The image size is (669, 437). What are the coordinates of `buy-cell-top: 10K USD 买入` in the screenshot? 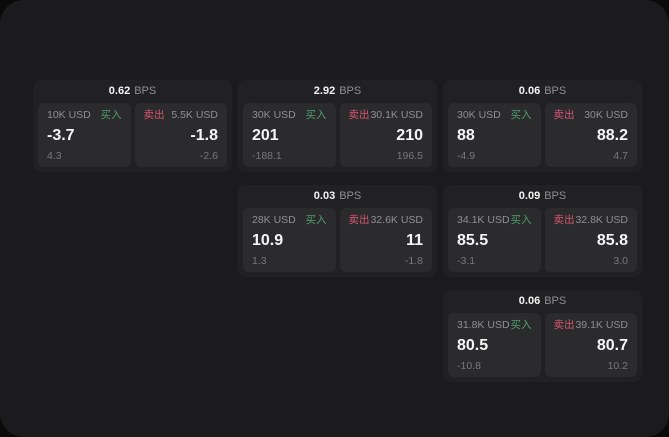 It's located at (84, 115).